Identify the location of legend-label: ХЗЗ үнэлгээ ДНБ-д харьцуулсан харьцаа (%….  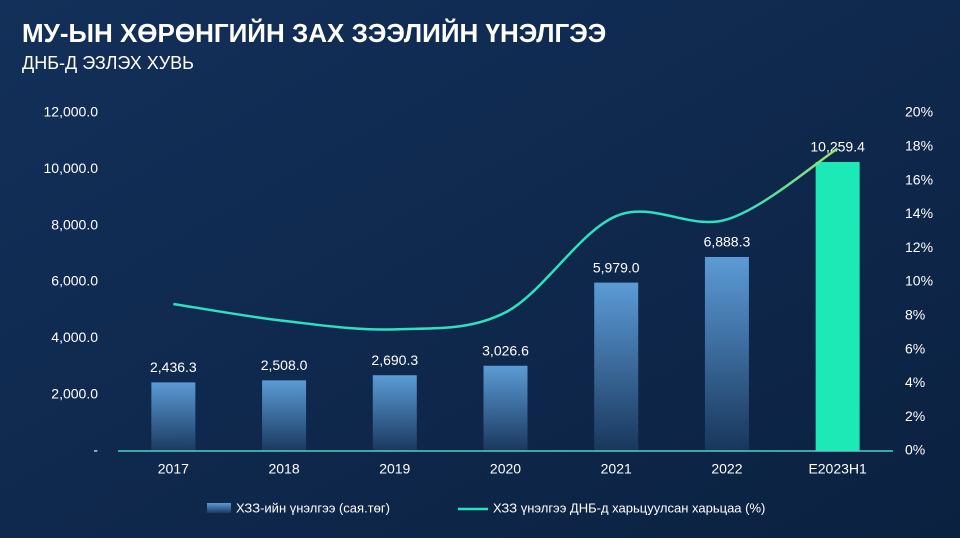
(629, 507).